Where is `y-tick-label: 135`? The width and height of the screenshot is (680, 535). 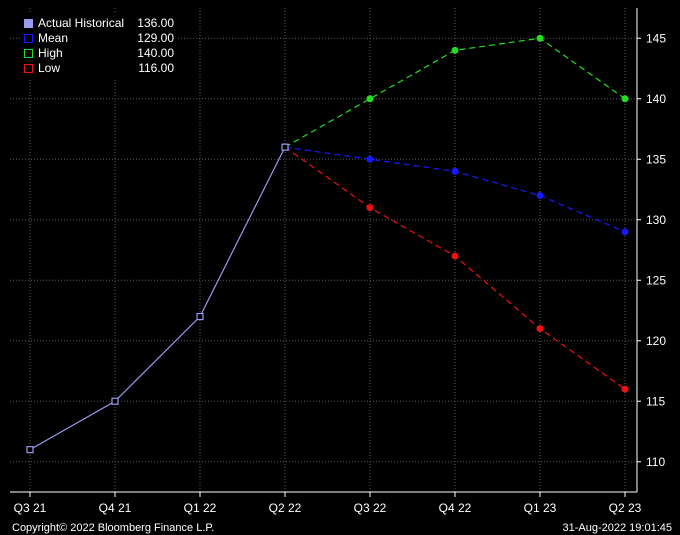 y-tick-label: 135 is located at coordinates (656, 159).